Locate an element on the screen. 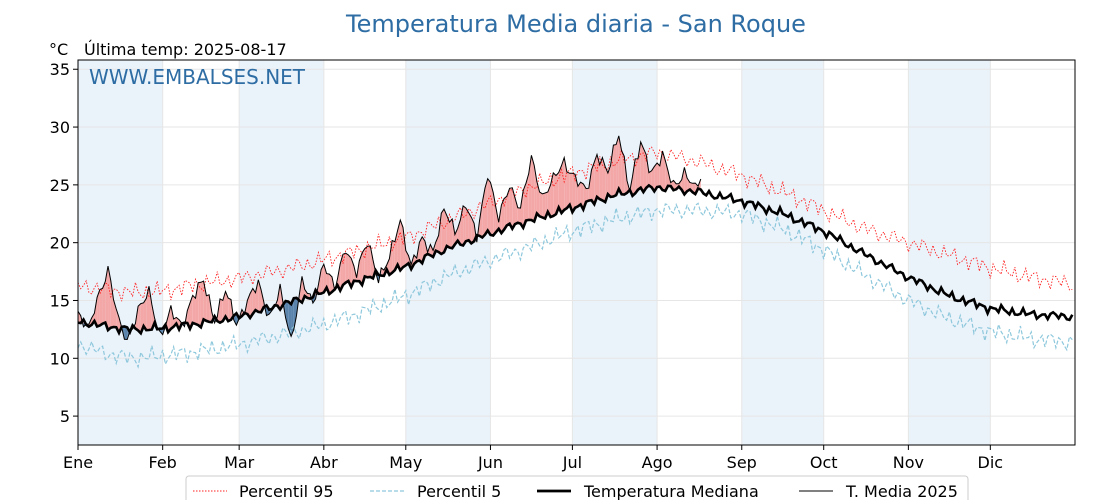 The width and height of the screenshot is (1120, 500). x-tick-label: Mar is located at coordinates (239, 462).